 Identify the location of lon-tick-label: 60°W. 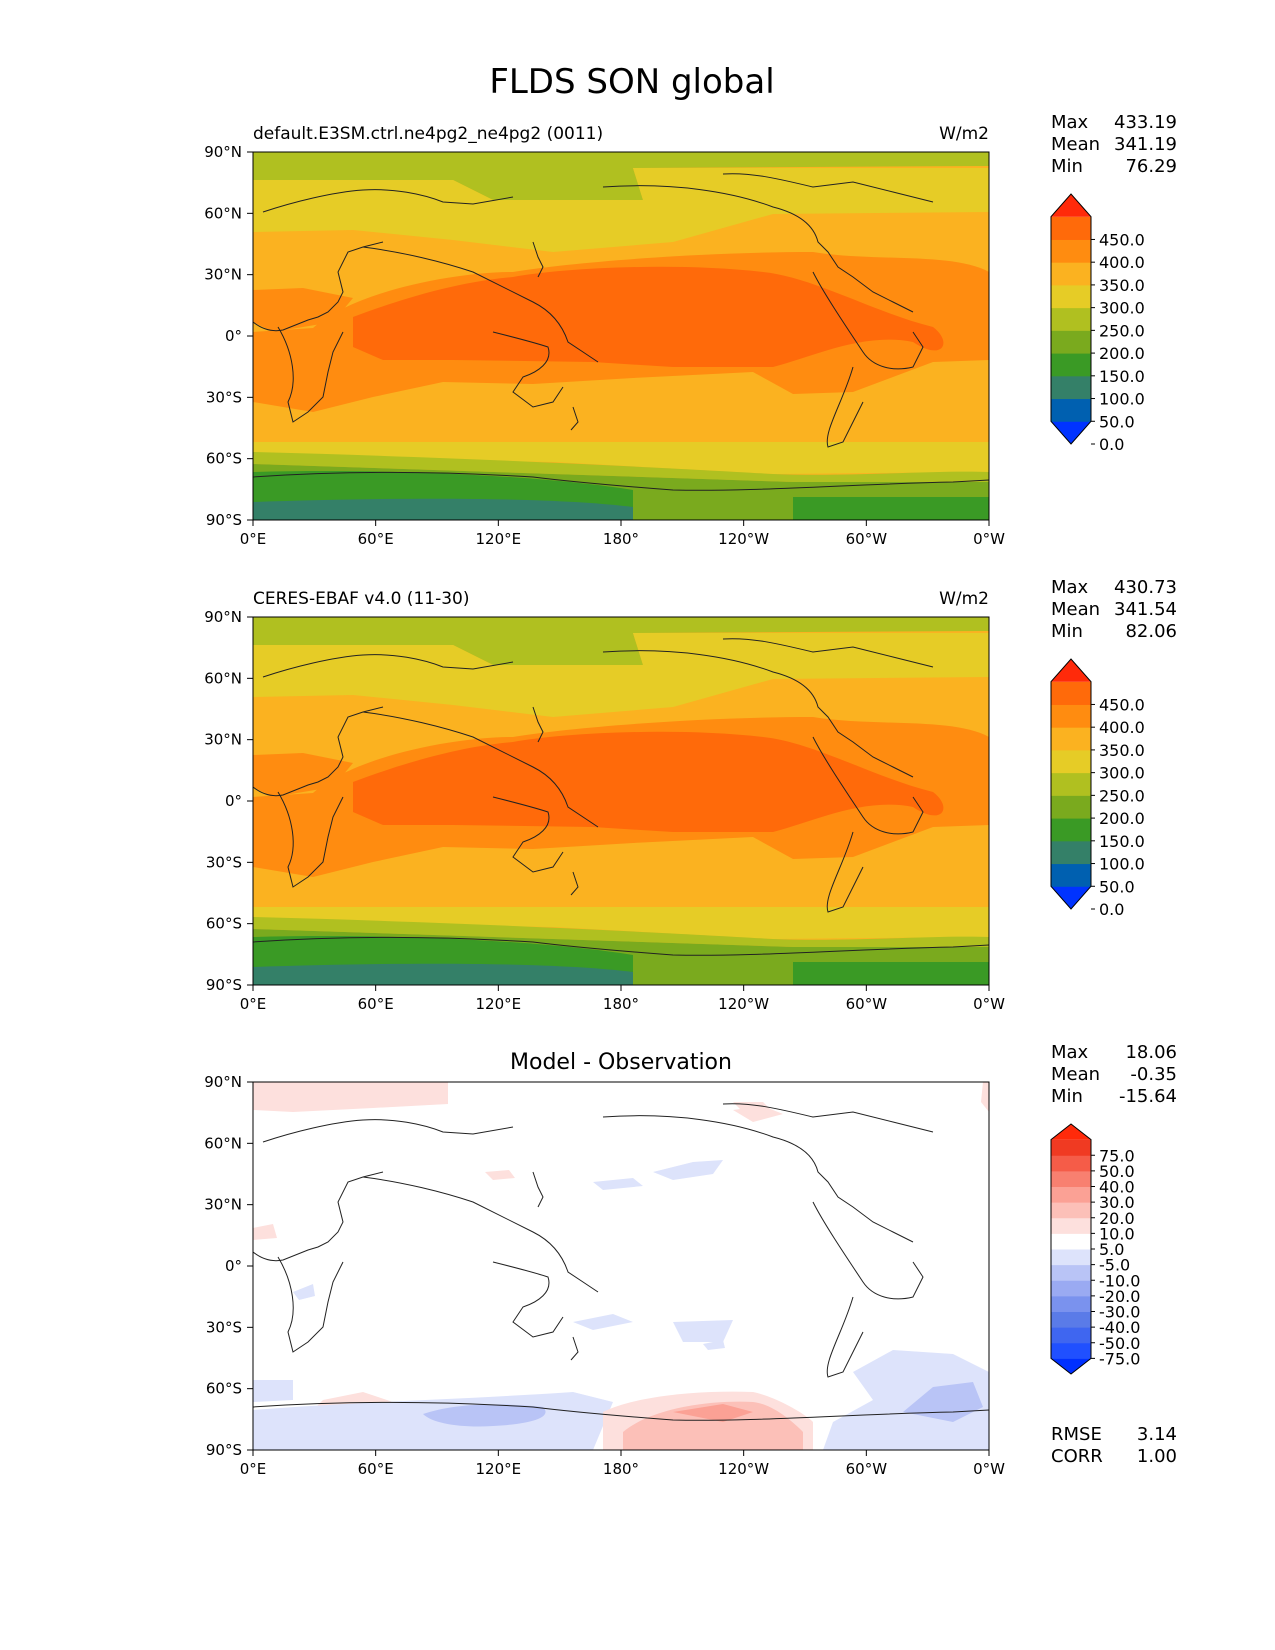
(867, 1469).